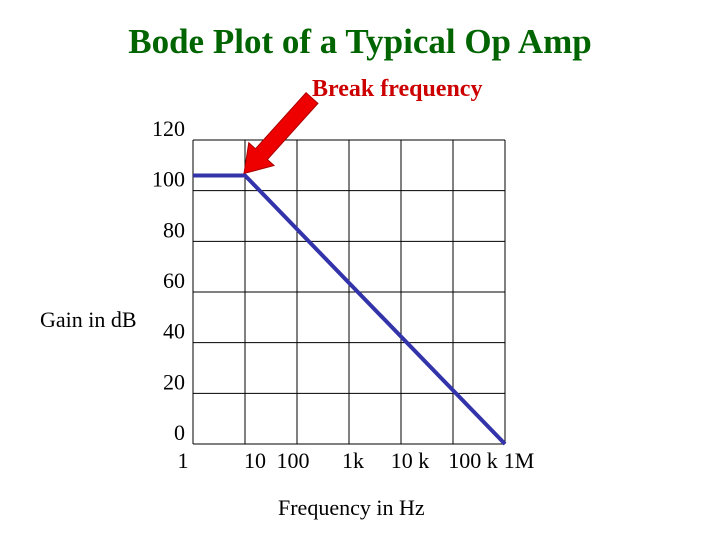 The width and height of the screenshot is (720, 540). What do you see at coordinates (88, 319) in the screenshot?
I see `y-axis-label: Gain in dB` at bounding box center [88, 319].